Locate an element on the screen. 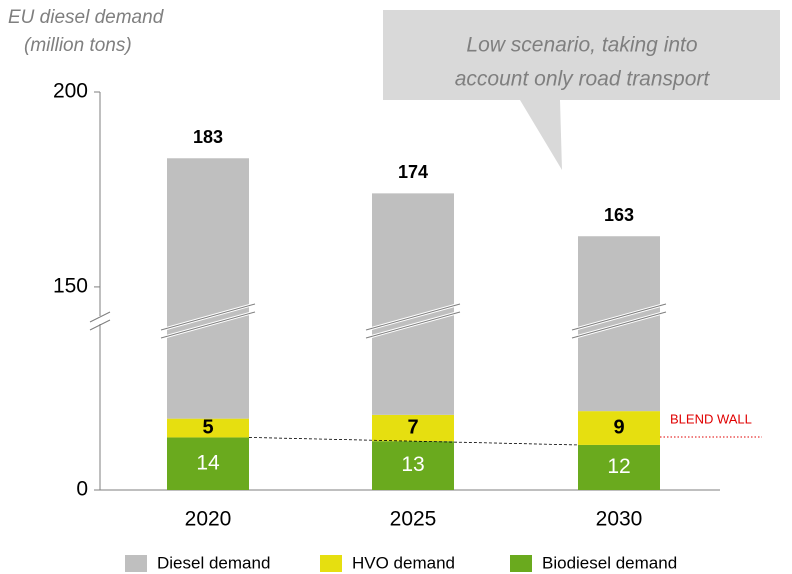  x-tick-label: 2020 is located at coordinates (208, 519).